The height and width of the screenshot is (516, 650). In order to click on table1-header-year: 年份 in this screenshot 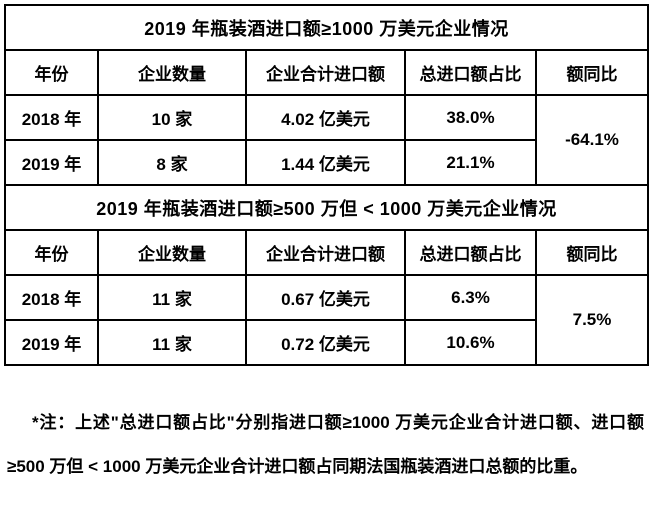, I will do `click(51, 72)`.